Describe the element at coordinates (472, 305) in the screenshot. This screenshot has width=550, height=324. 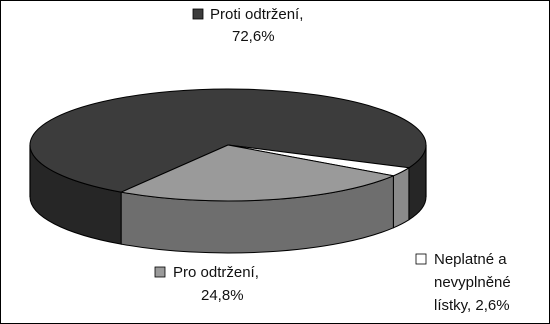
I see `label-neplatne-line3: lístky, 2,6%` at that location.